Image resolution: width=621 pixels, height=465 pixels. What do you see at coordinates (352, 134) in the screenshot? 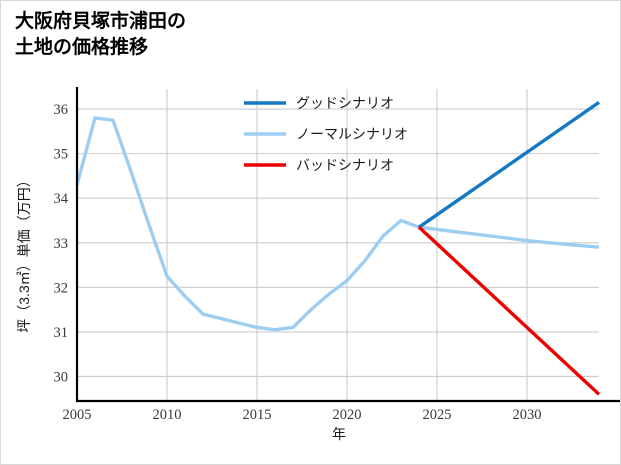
I see `legend-label-ノーマルシナリオ: ノーマルシナリオ` at bounding box center [352, 134].